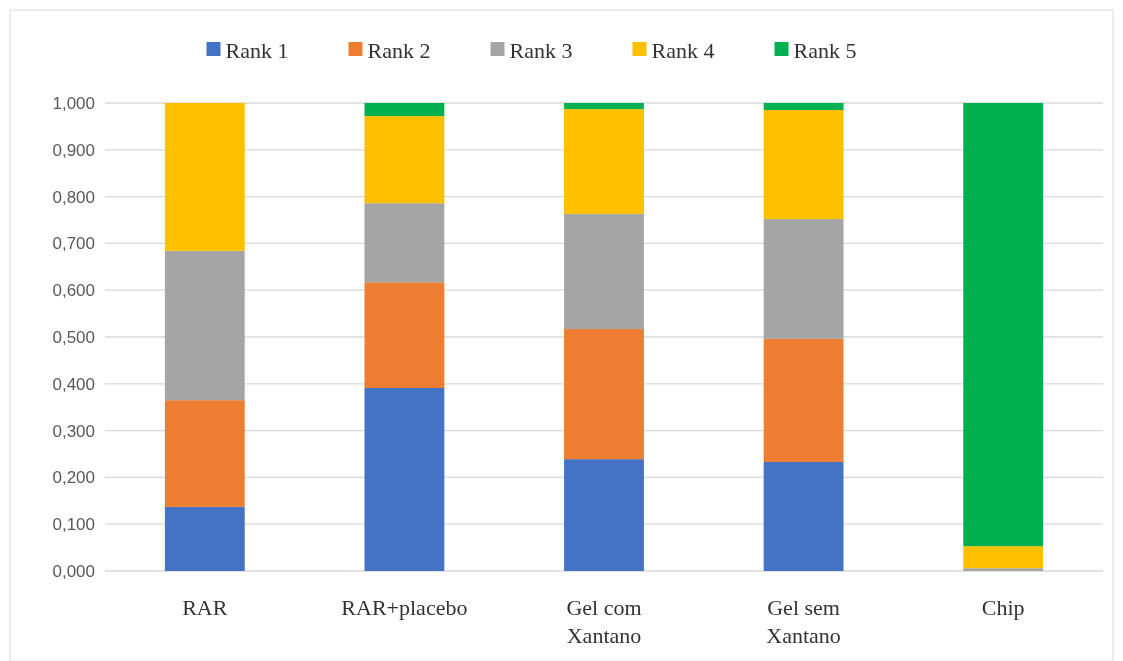 This screenshot has width=1123, height=661. What do you see at coordinates (73, 150) in the screenshot?
I see `y-tick-label: 0,900` at bounding box center [73, 150].